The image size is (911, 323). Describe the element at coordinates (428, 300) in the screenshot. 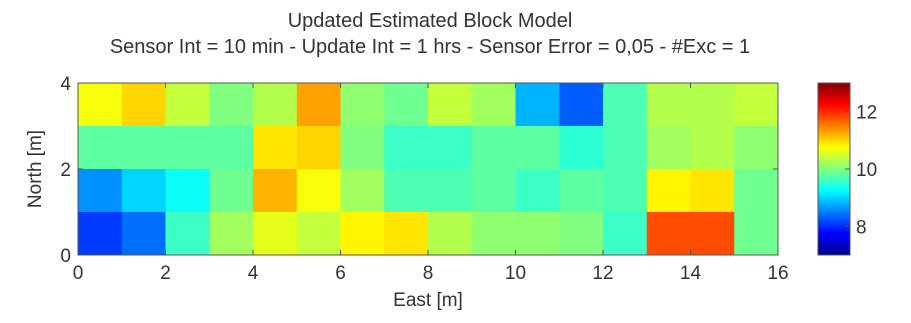

I see `x-axis-label: East [m]` at that location.